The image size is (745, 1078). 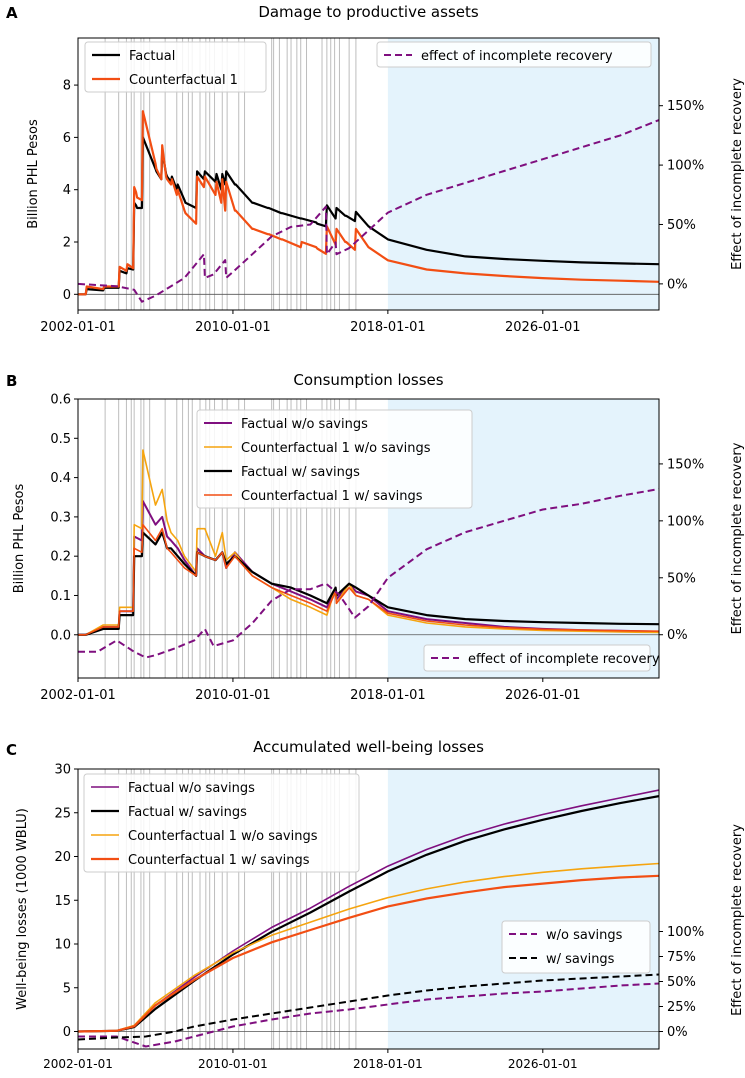 I want to click on panel-label: C, so click(x=11, y=750).